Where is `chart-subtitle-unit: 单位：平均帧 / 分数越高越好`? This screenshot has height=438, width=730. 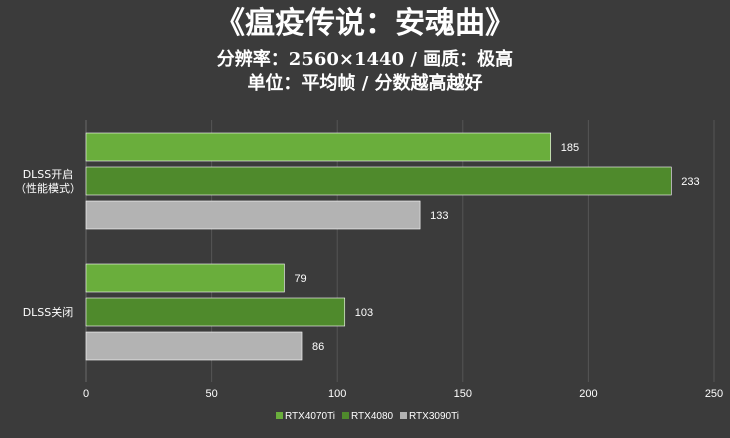
chart-subtitle-unit: 单位：平均帧 / 分数越高越好 is located at coordinates (365, 83).